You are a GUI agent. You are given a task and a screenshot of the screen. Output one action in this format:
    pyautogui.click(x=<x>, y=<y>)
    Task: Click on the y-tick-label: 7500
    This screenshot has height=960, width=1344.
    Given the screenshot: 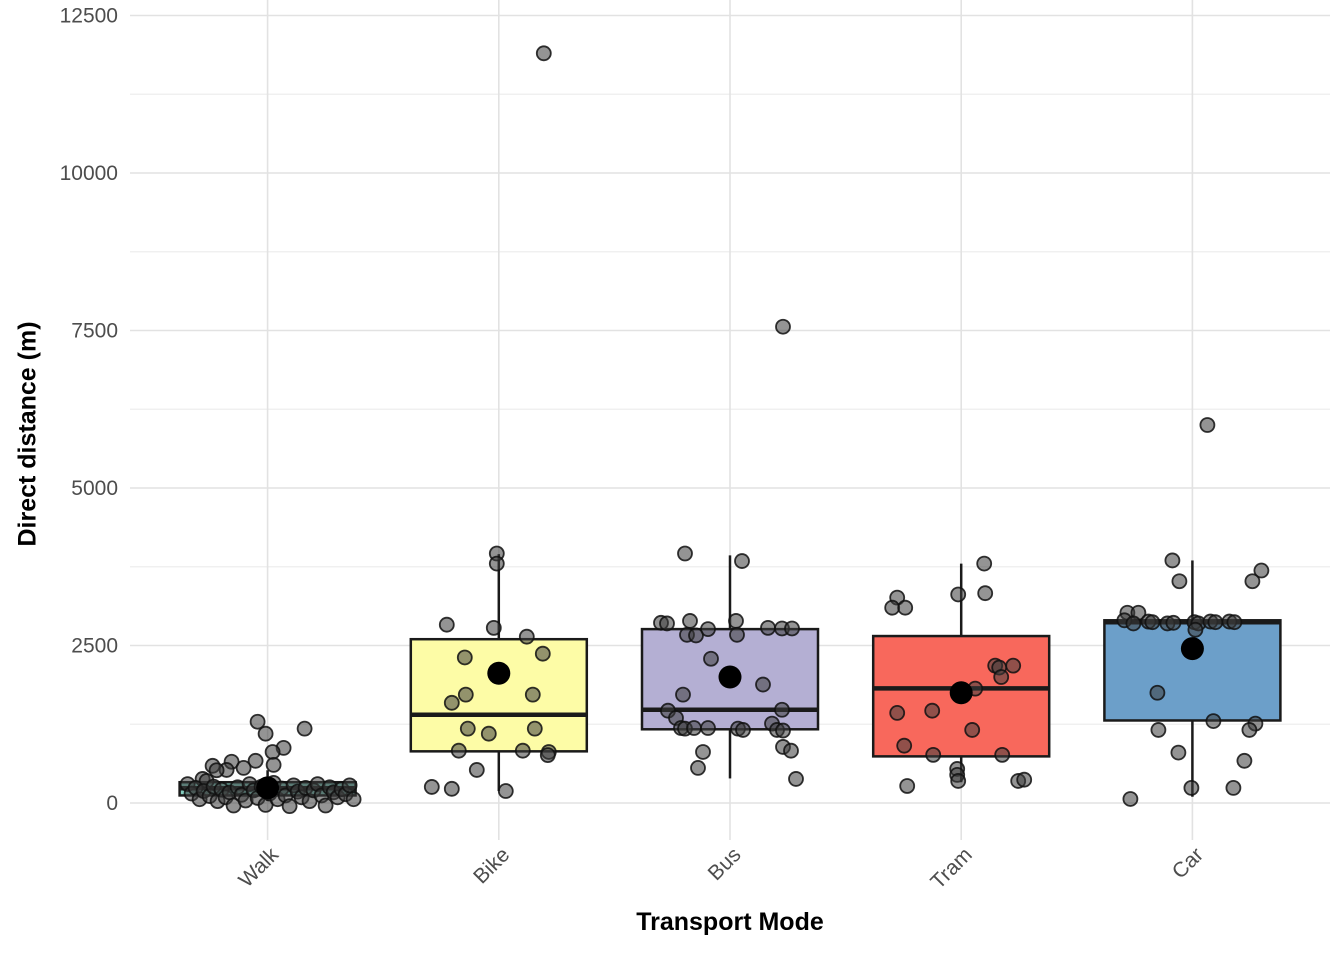 What is the action you would take?
    pyautogui.click(x=94, y=331)
    